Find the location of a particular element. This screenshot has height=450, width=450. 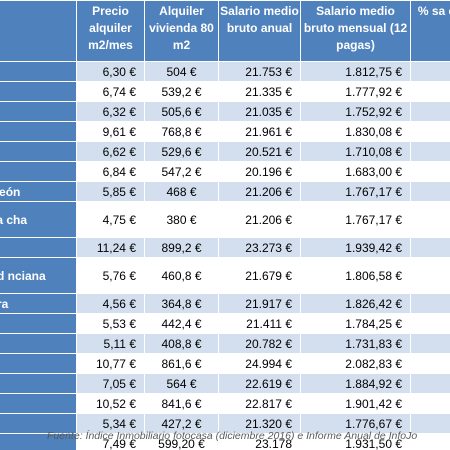

cell-salario-mensual: 1.812,75 € is located at coordinates (355, 71).